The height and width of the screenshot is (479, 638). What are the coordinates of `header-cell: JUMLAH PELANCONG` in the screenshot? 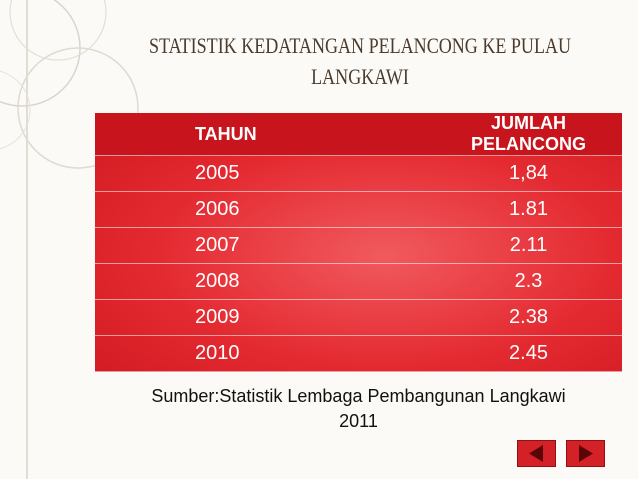 It's located at (493, 134).